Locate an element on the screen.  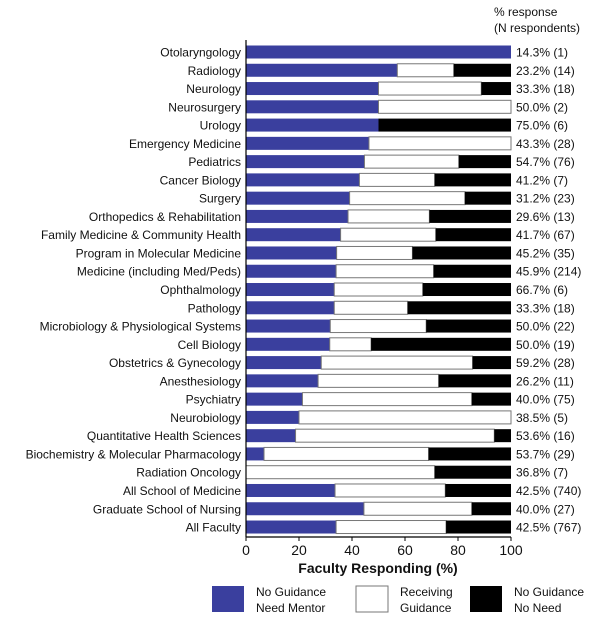
x-tick-label: 20 is located at coordinates (299, 550).